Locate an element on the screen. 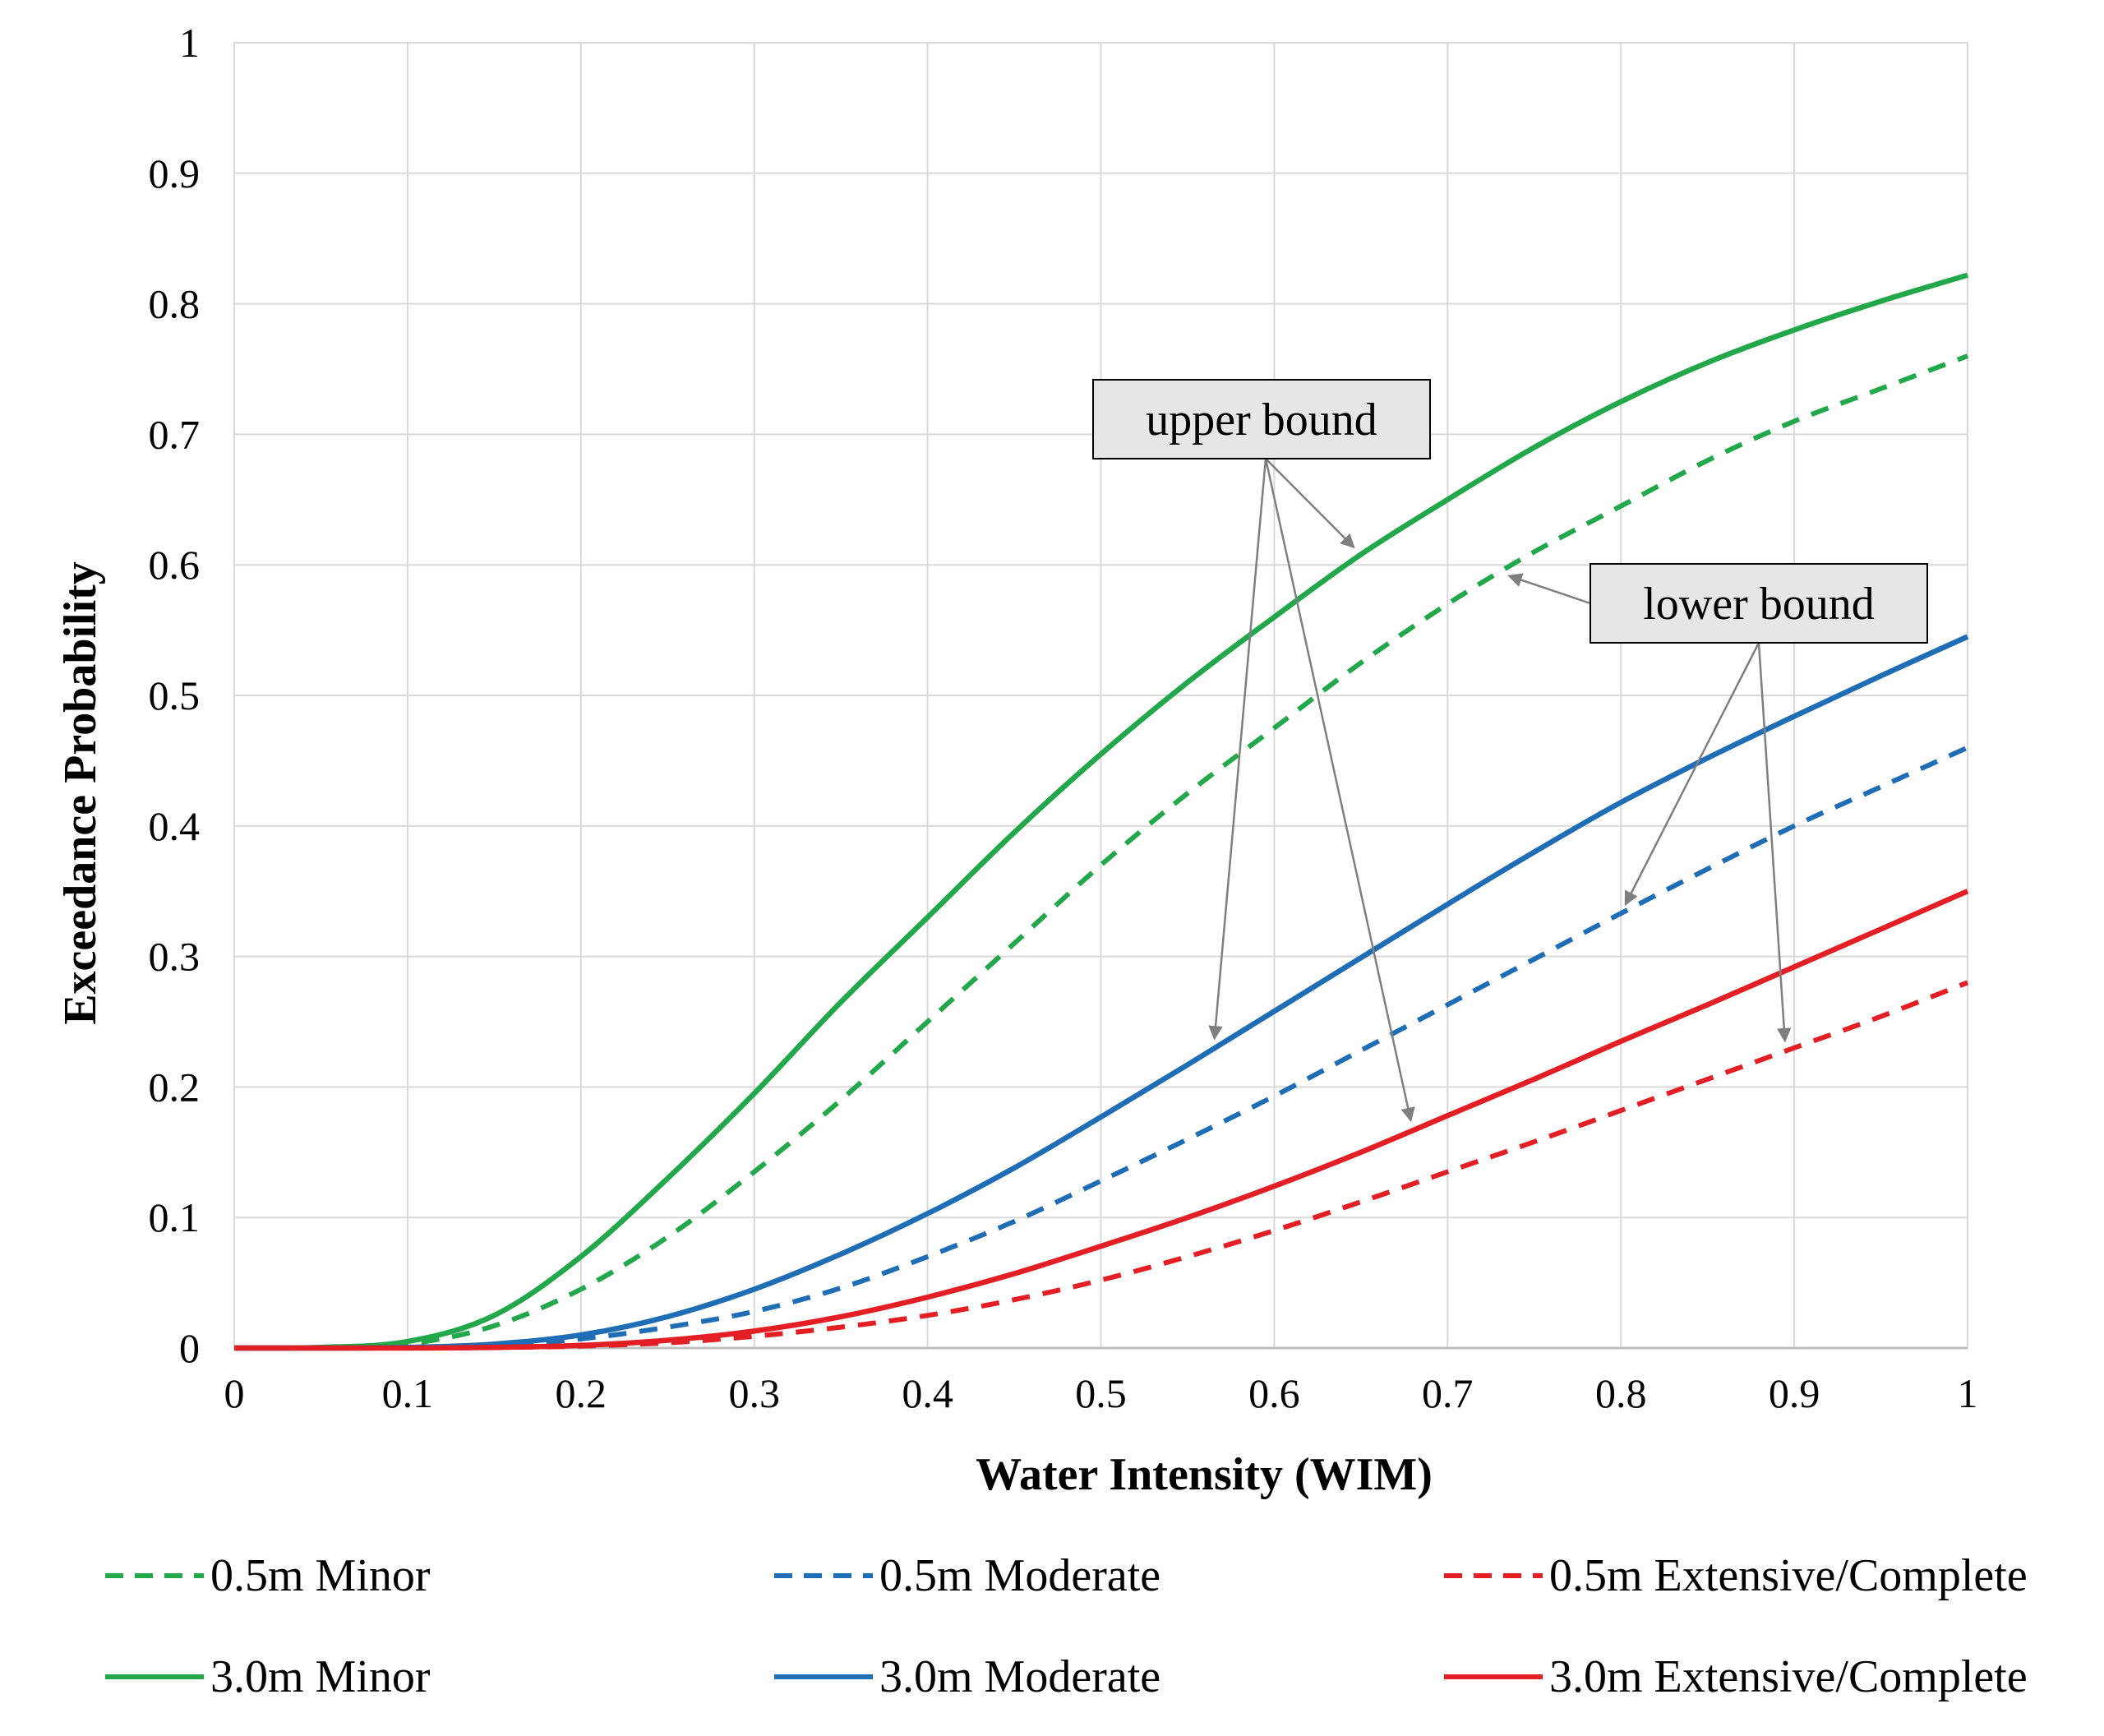 The image size is (2104, 1736). y-tick-label: 0.8 is located at coordinates (175, 304).